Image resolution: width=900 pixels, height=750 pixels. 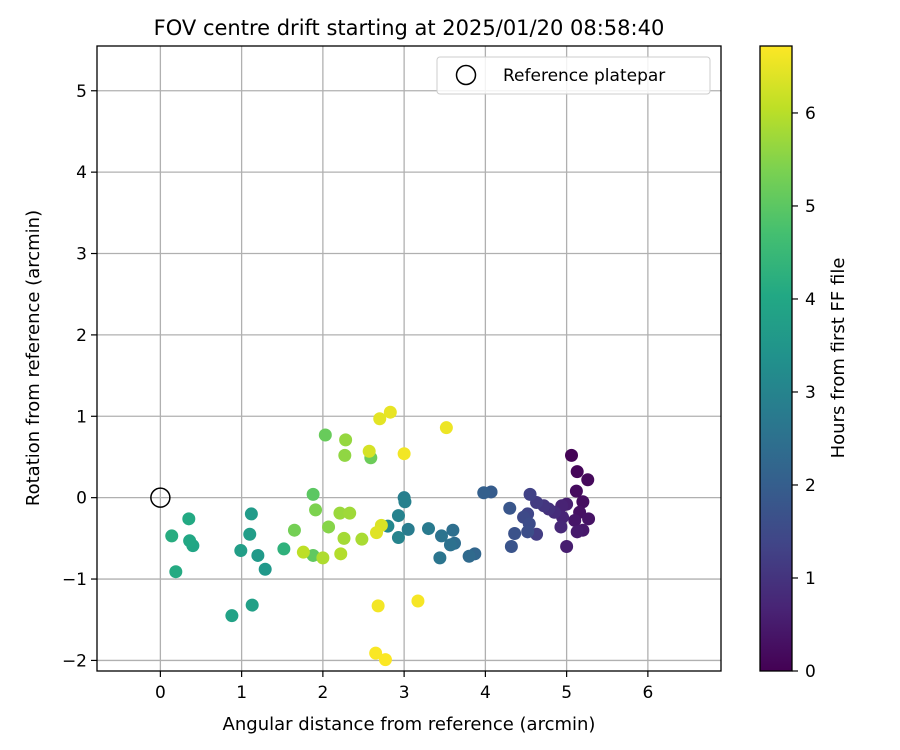 I want to click on x-tick-label: 5, so click(x=566, y=693).